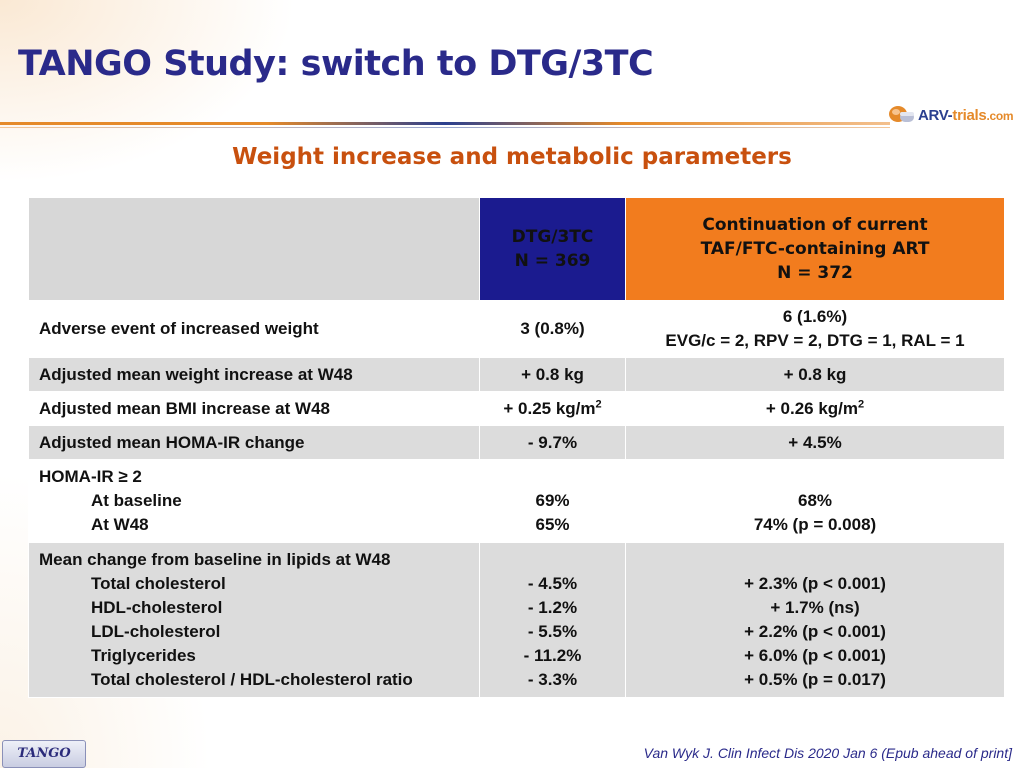 The width and height of the screenshot is (1024, 768). I want to click on row-label-main: HOMA-IR ≥ 2, so click(90, 476).